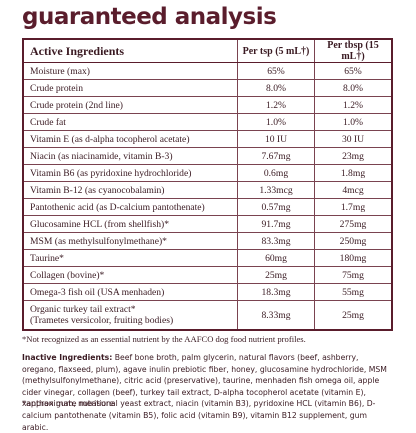  I want to click on value: 1.7mg, so click(353, 207).